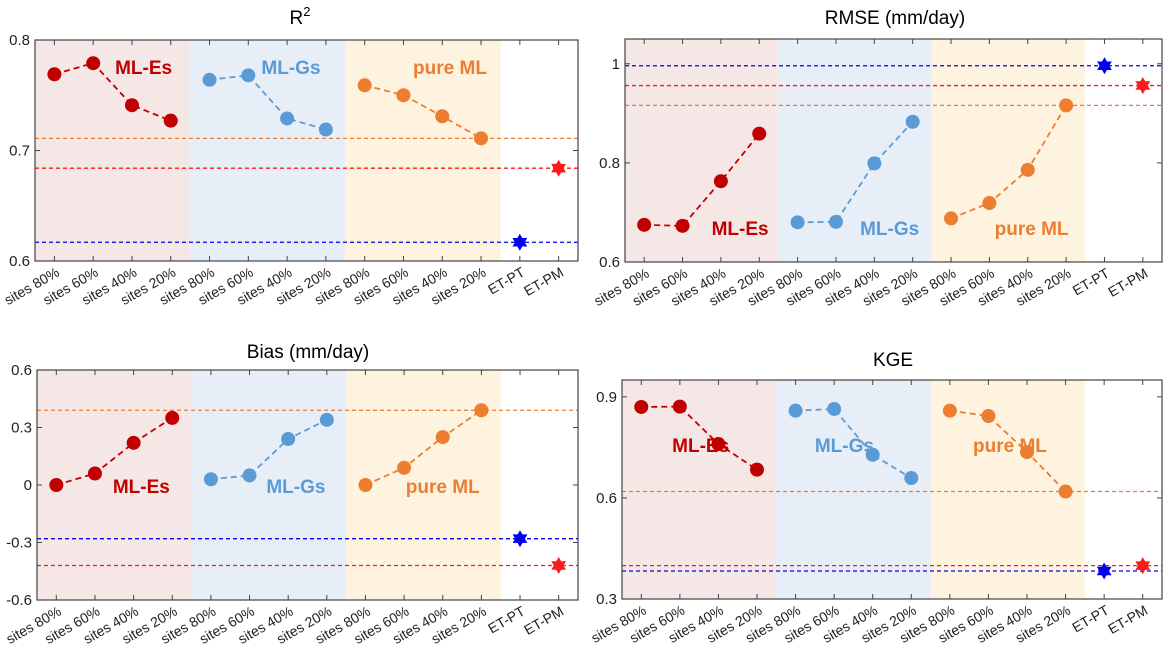 The height and width of the screenshot is (661, 1170). Describe the element at coordinates (895, 18) in the screenshot. I see `chart-title: RMSE (mm/day)` at that location.